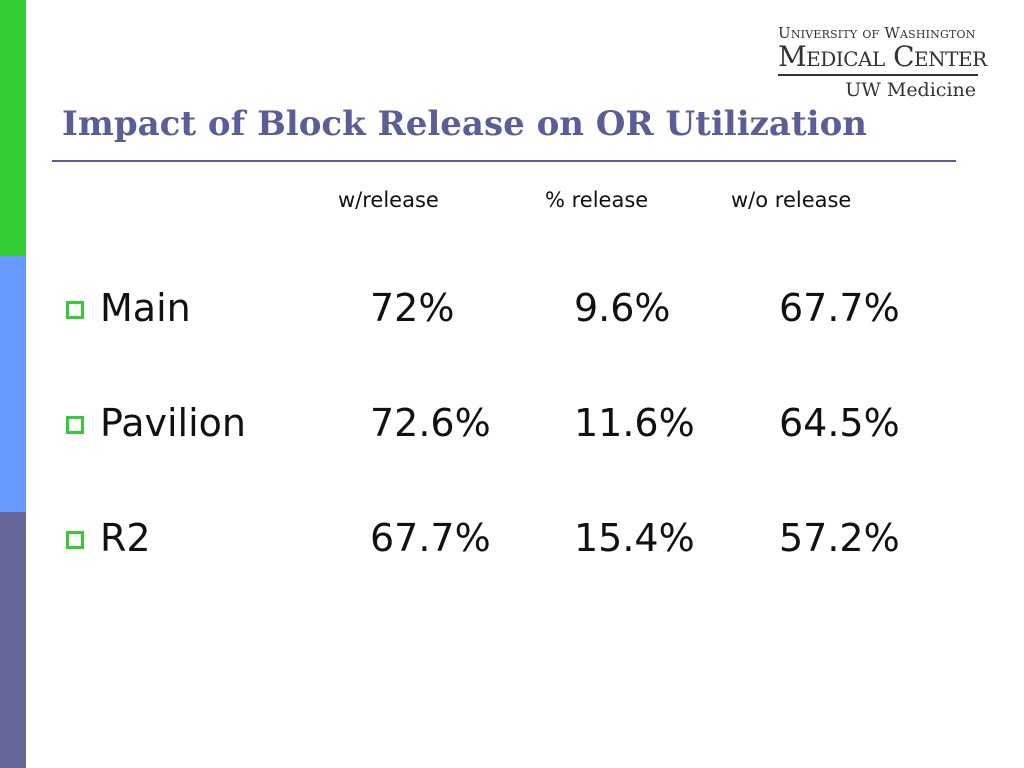 The height and width of the screenshot is (768, 1024). Describe the element at coordinates (13, 384) in the screenshot. I see `side-strip-blue` at that location.